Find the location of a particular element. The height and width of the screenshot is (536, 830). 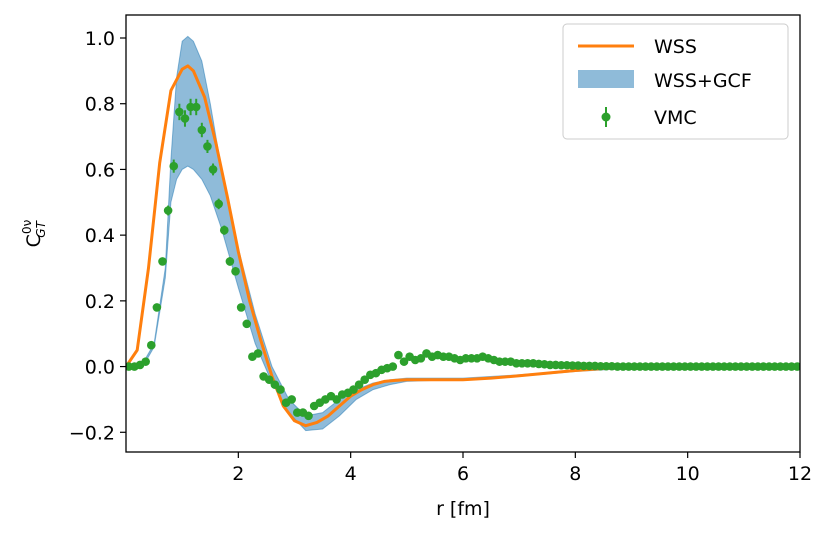

legend: WSS WSS+GCF VMC is located at coordinates (675, 81).